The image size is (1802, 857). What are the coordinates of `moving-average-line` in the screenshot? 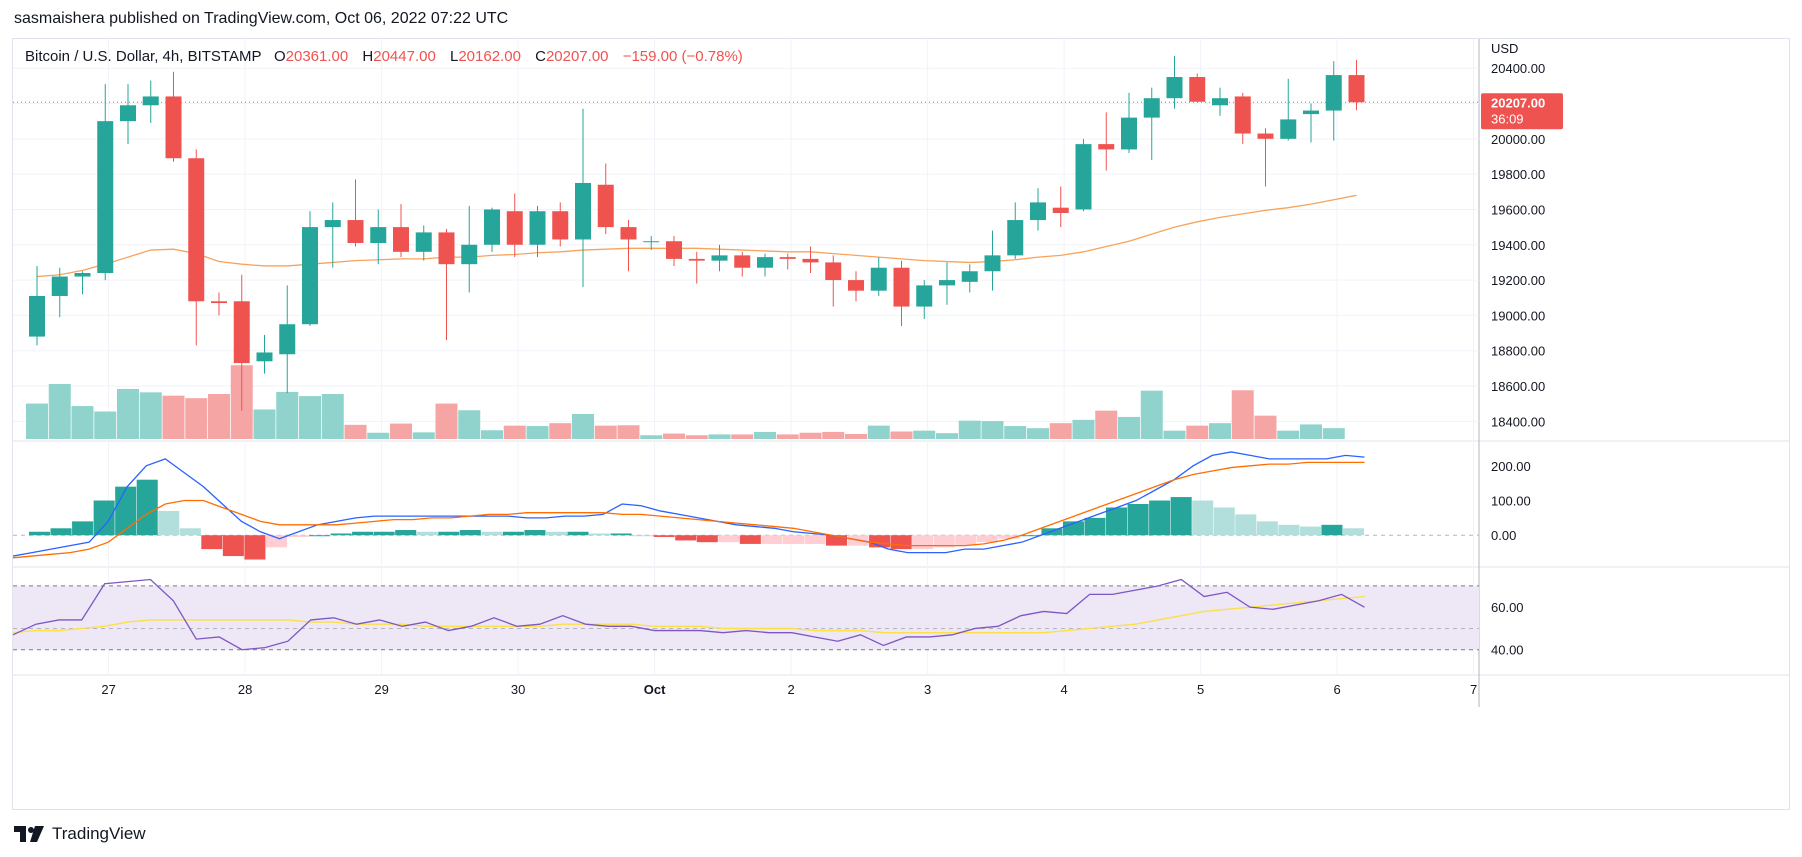 It's located at (696, 236).